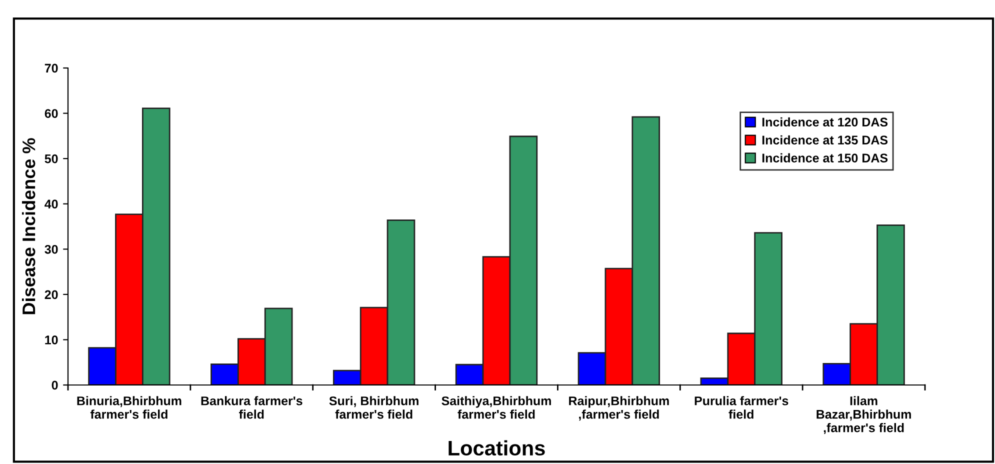 The height and width of the screenshot is (464, 995). I want to click on y-tick-label: 20, so click(51, 295).